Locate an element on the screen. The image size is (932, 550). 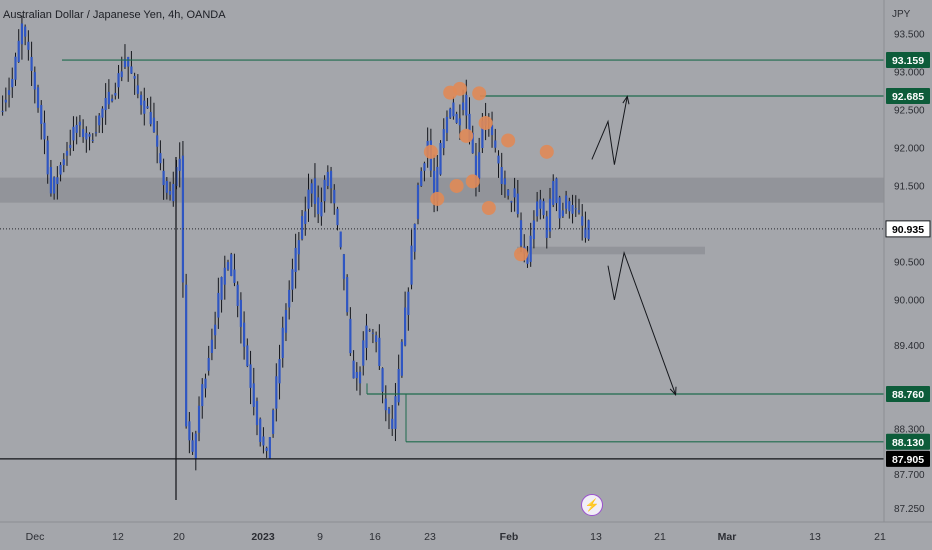
price-badge-label: 88.760 is located at coordinates (908, 395).